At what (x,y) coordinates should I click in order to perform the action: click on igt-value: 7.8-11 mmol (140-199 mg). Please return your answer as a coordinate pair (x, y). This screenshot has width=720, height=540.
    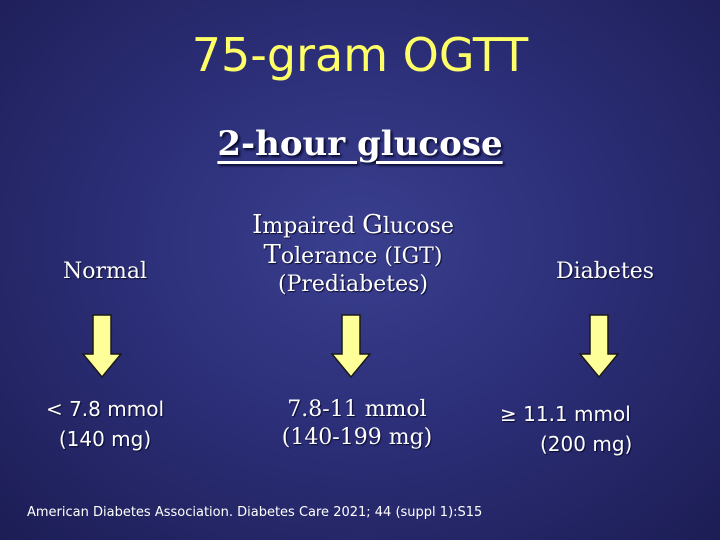
    Looking at the image, I should click on (357, 424).